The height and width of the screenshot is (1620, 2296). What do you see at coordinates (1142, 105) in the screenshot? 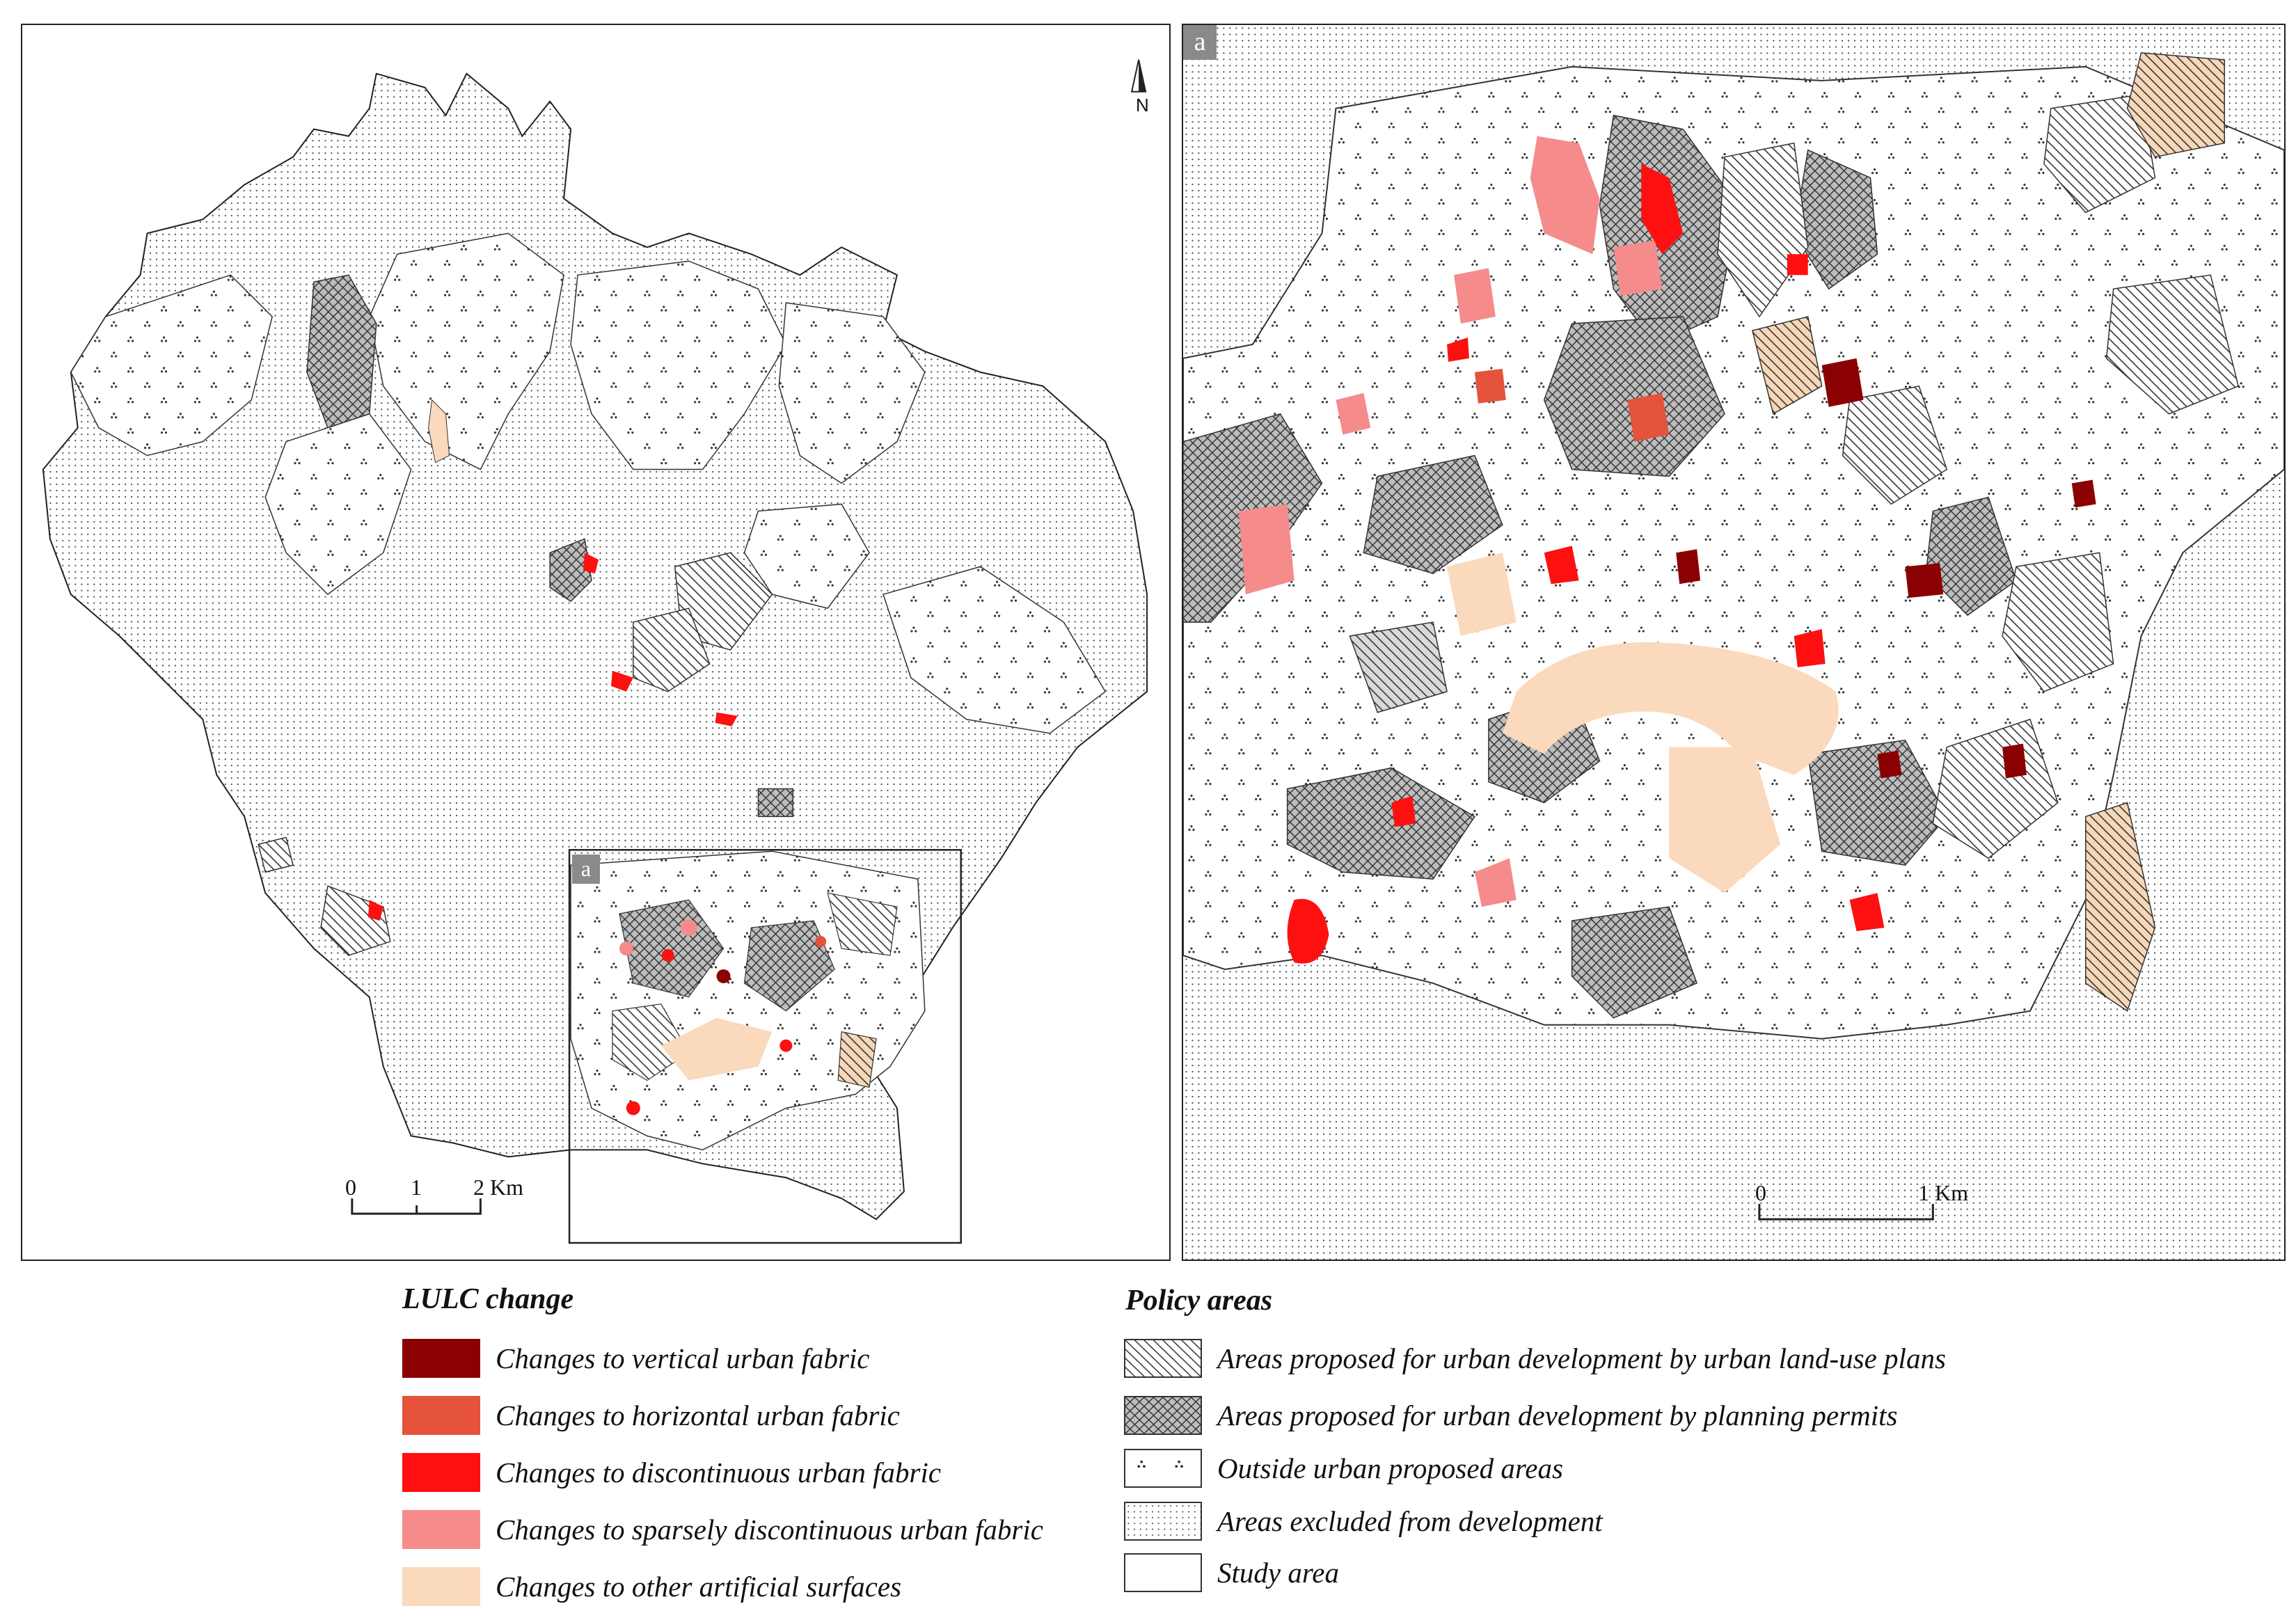
I see `north-label: N` at bounding box center [1142, 105].